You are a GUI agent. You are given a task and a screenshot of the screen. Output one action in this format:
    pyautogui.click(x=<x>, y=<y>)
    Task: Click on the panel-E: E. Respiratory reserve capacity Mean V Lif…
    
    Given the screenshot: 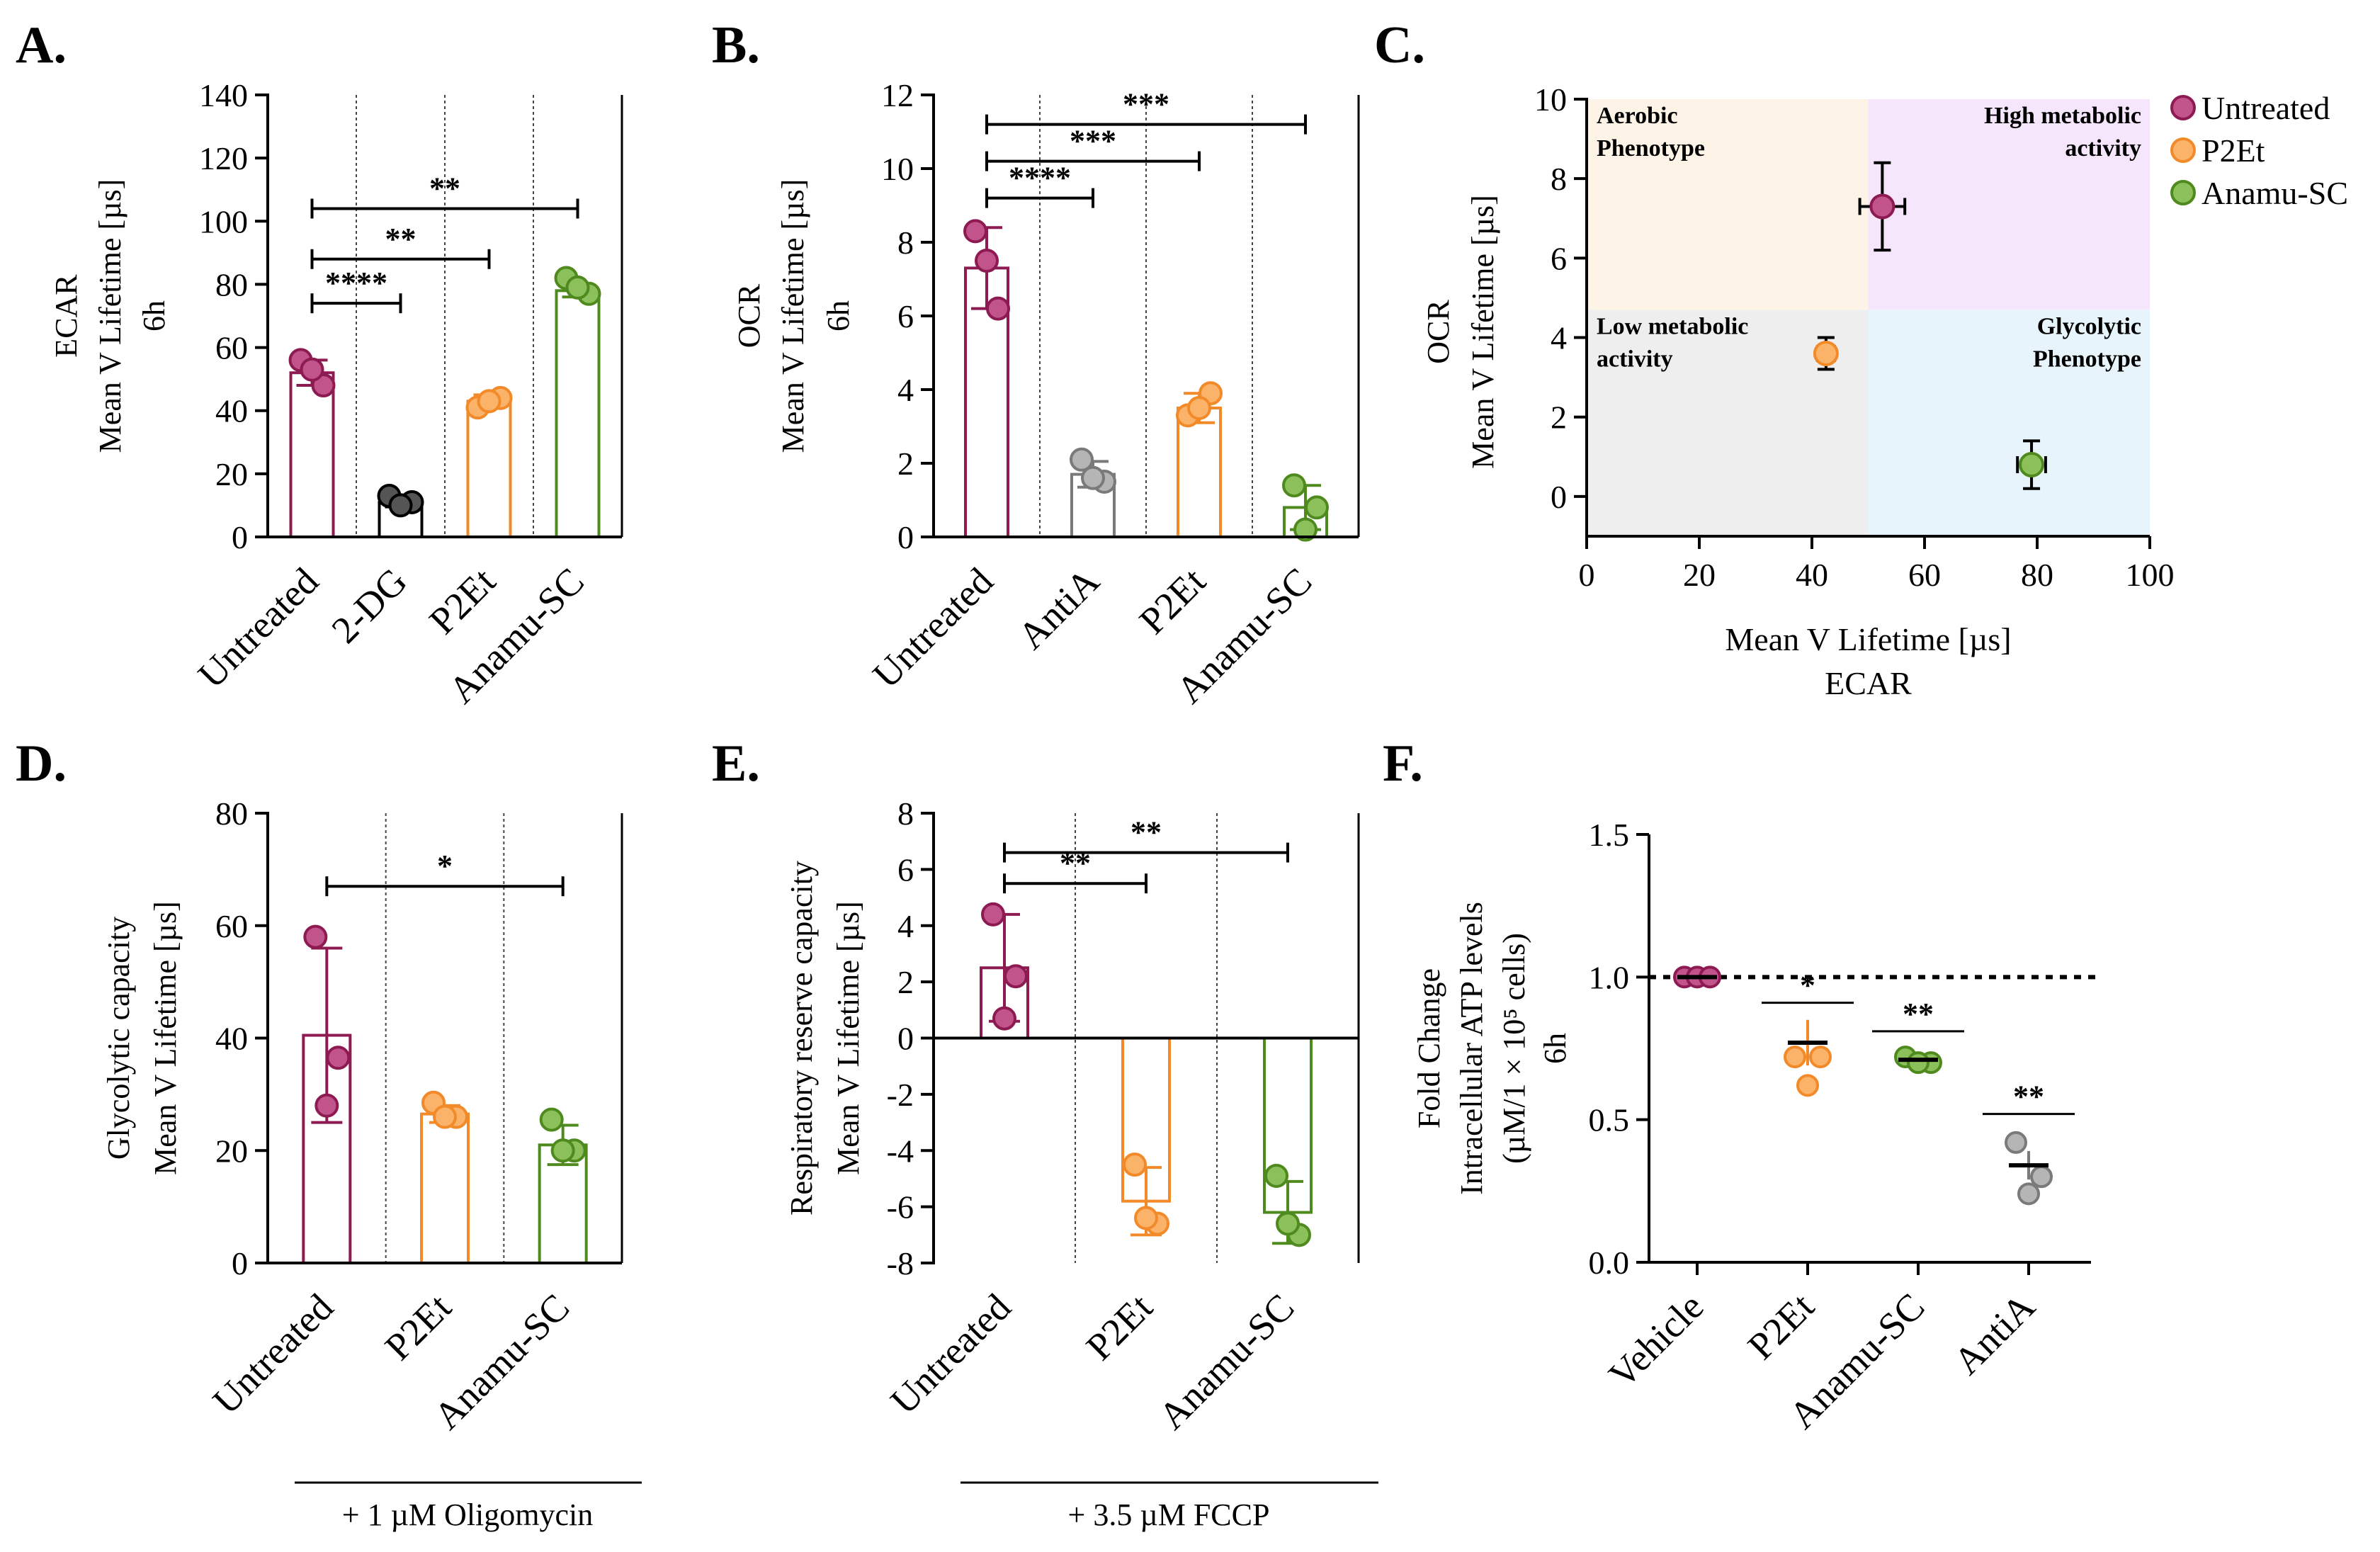 What is the action you would take?
    pyautogui.click(x=1045, y=1133)
    